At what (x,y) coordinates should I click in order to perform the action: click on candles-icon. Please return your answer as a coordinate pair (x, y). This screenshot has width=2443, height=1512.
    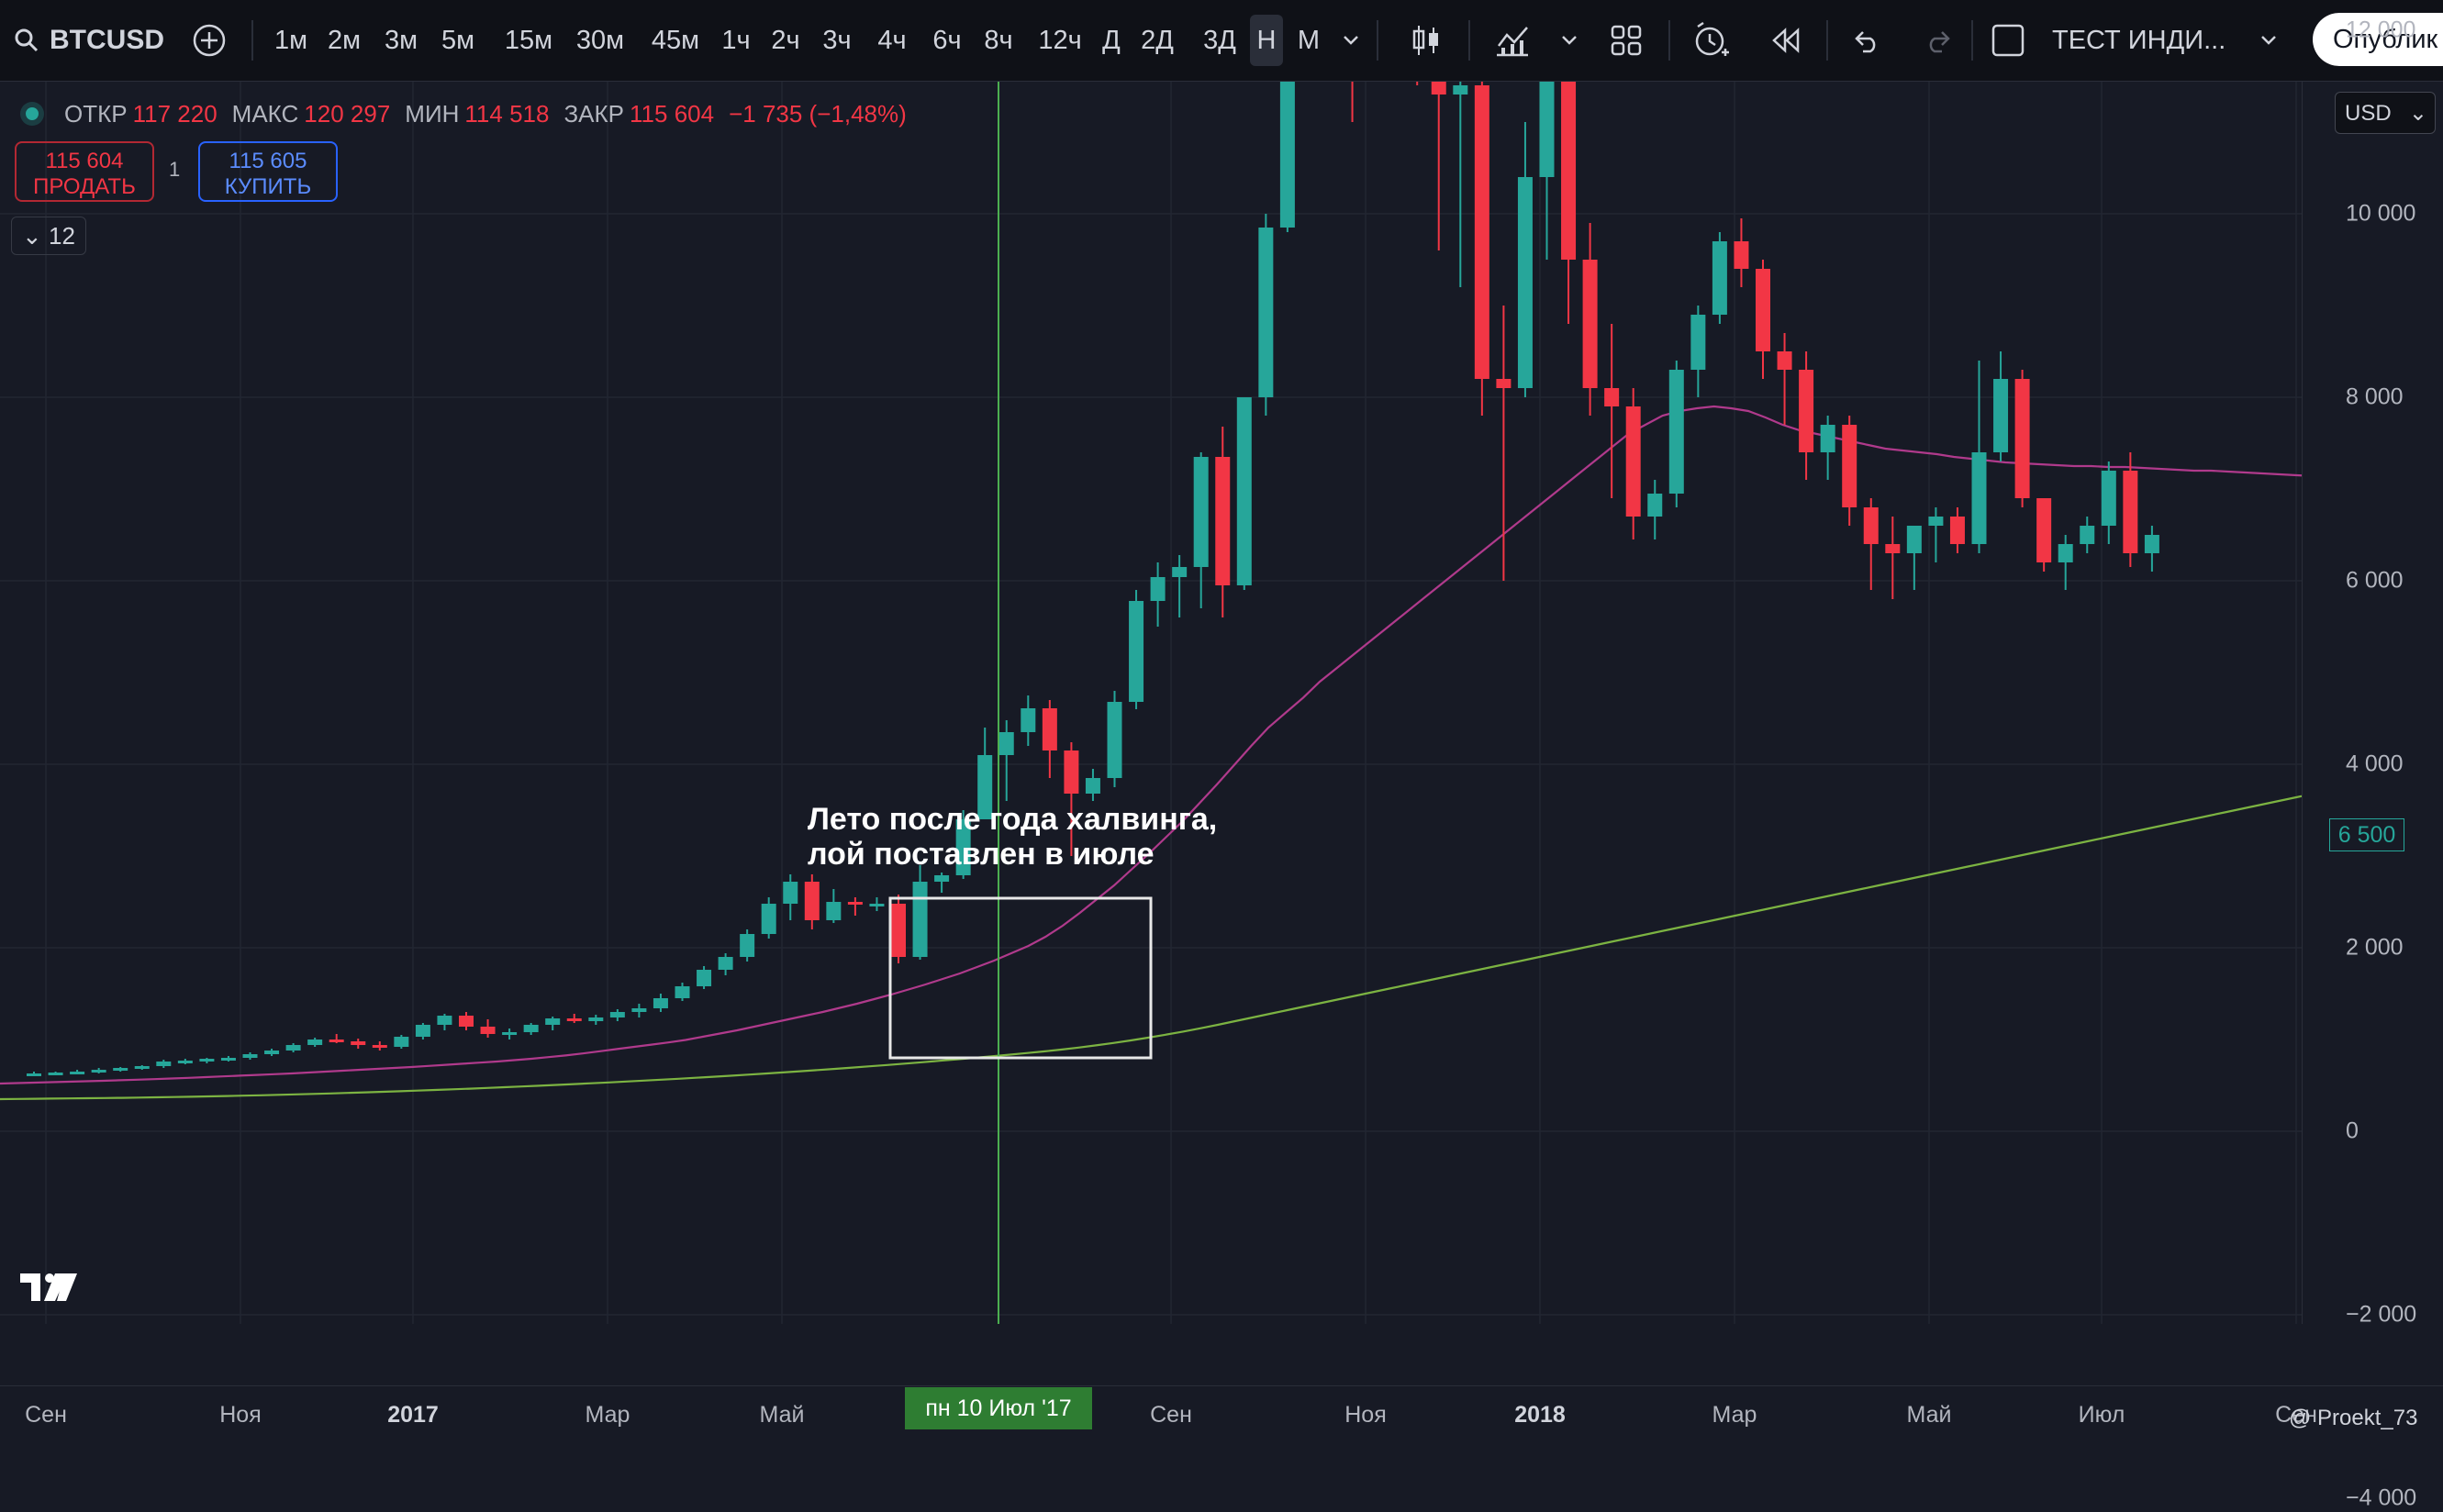
    Looking at the image, I should click on (1426, 41).